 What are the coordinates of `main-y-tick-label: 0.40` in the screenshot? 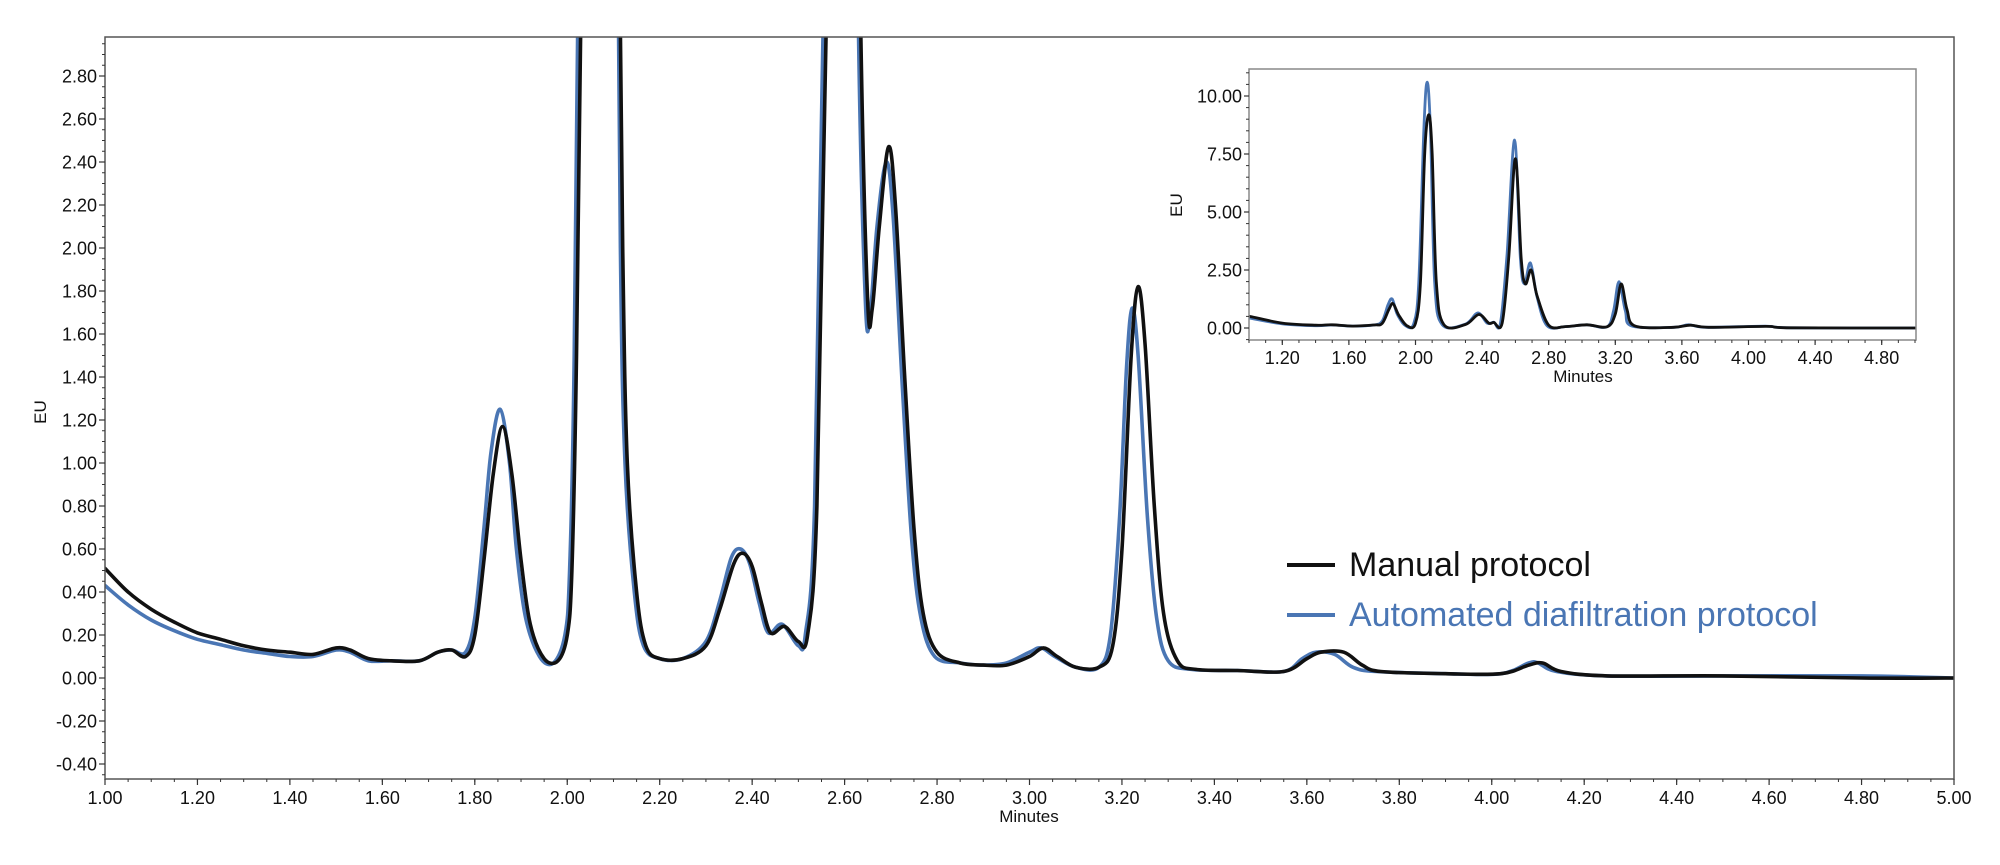 It's located at (79, 593).